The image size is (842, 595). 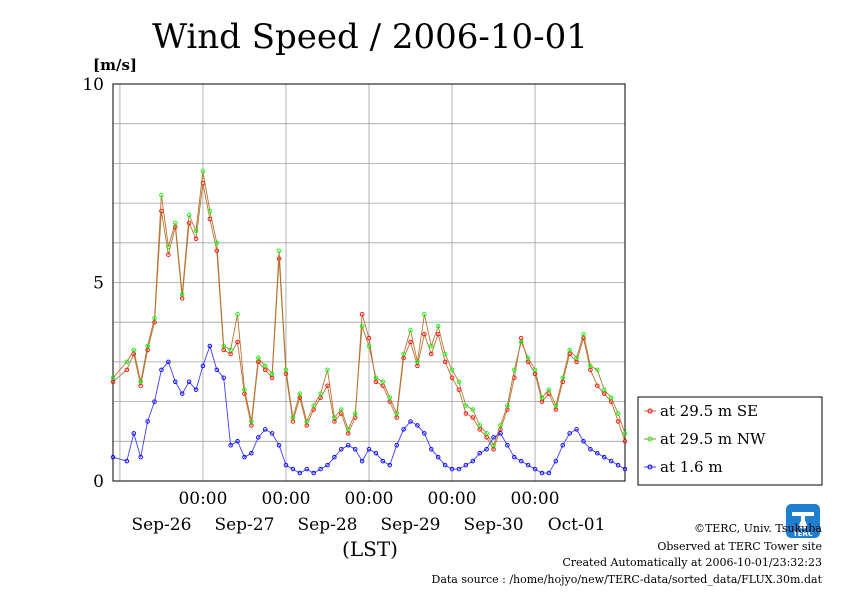 I want to click on x-tick-date-label: Sep-30, so click(x=494, y=525).